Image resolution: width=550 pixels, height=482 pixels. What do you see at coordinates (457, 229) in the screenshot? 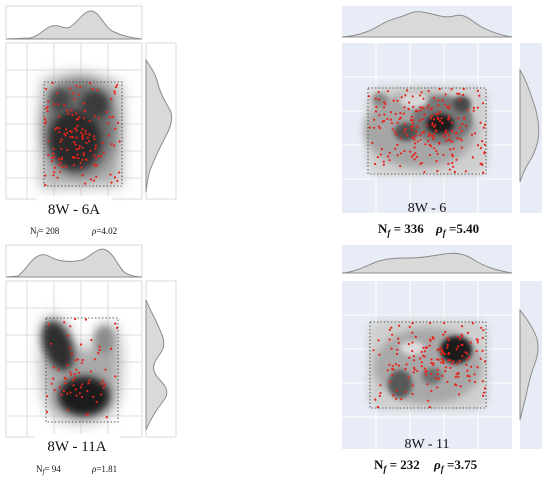
I see `rho-value: ρf =5.40` at bounding box center [457, 229].